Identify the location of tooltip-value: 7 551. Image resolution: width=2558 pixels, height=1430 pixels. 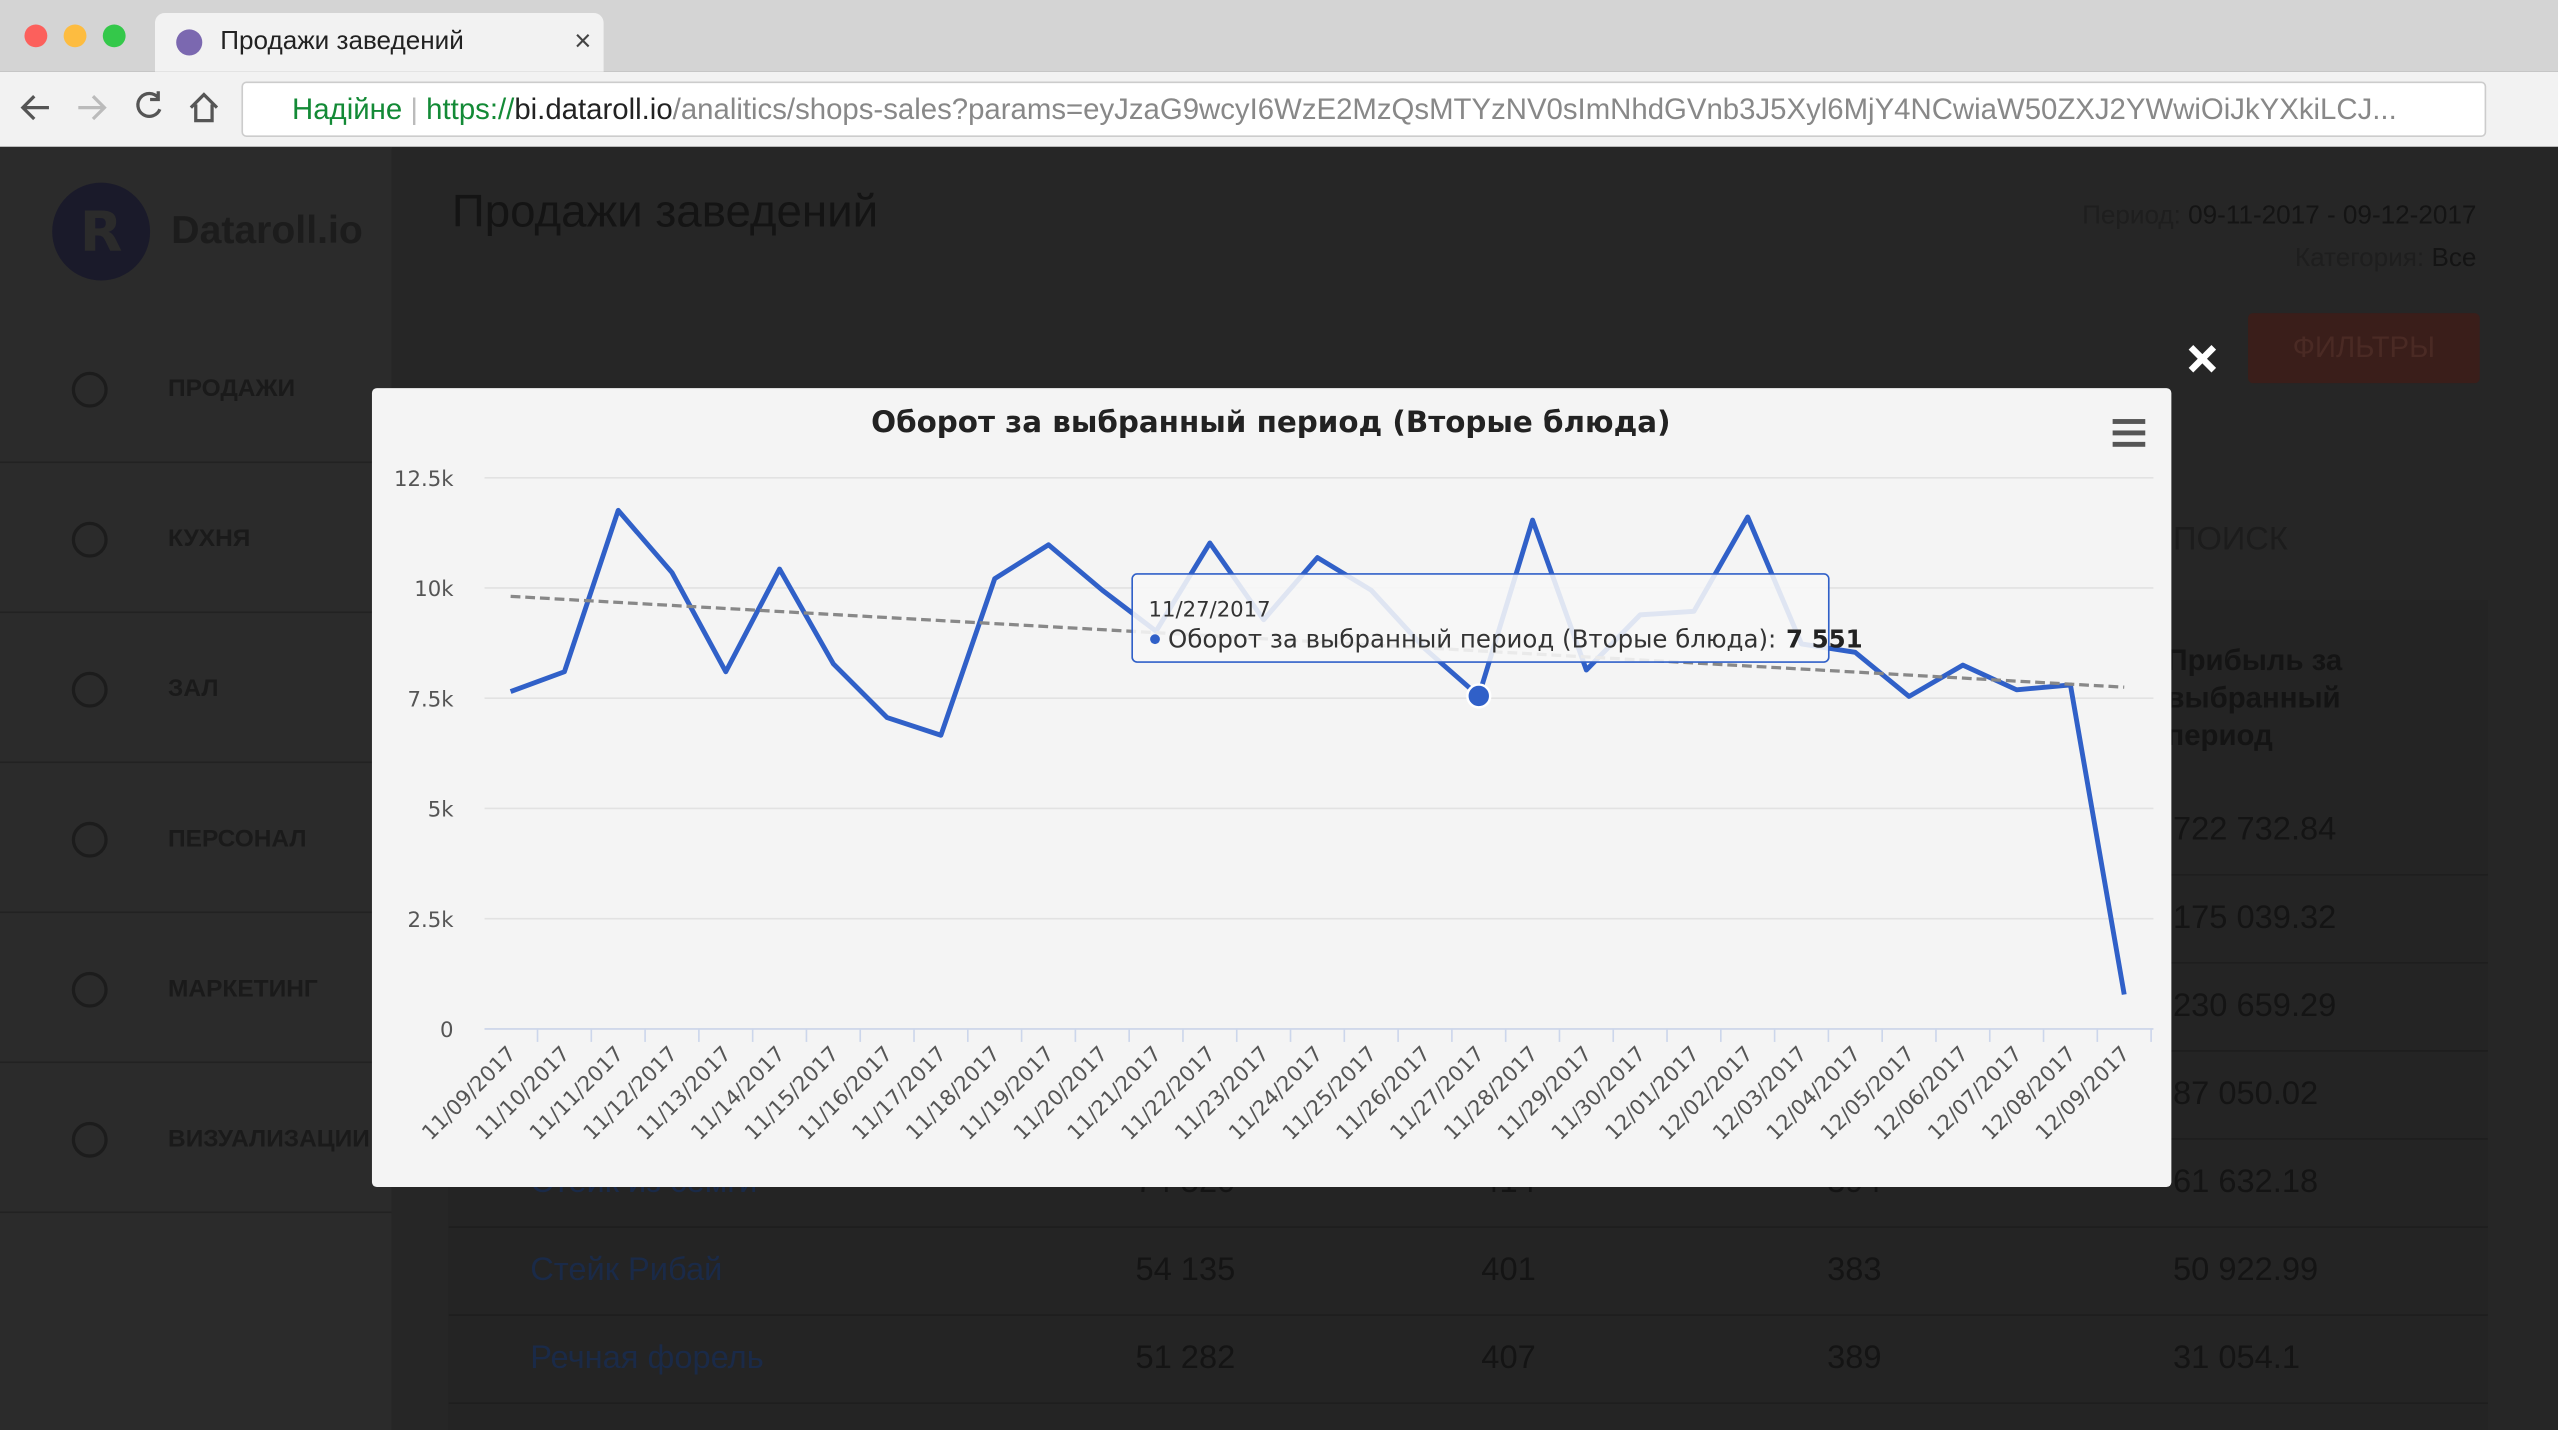
(1824, 638).